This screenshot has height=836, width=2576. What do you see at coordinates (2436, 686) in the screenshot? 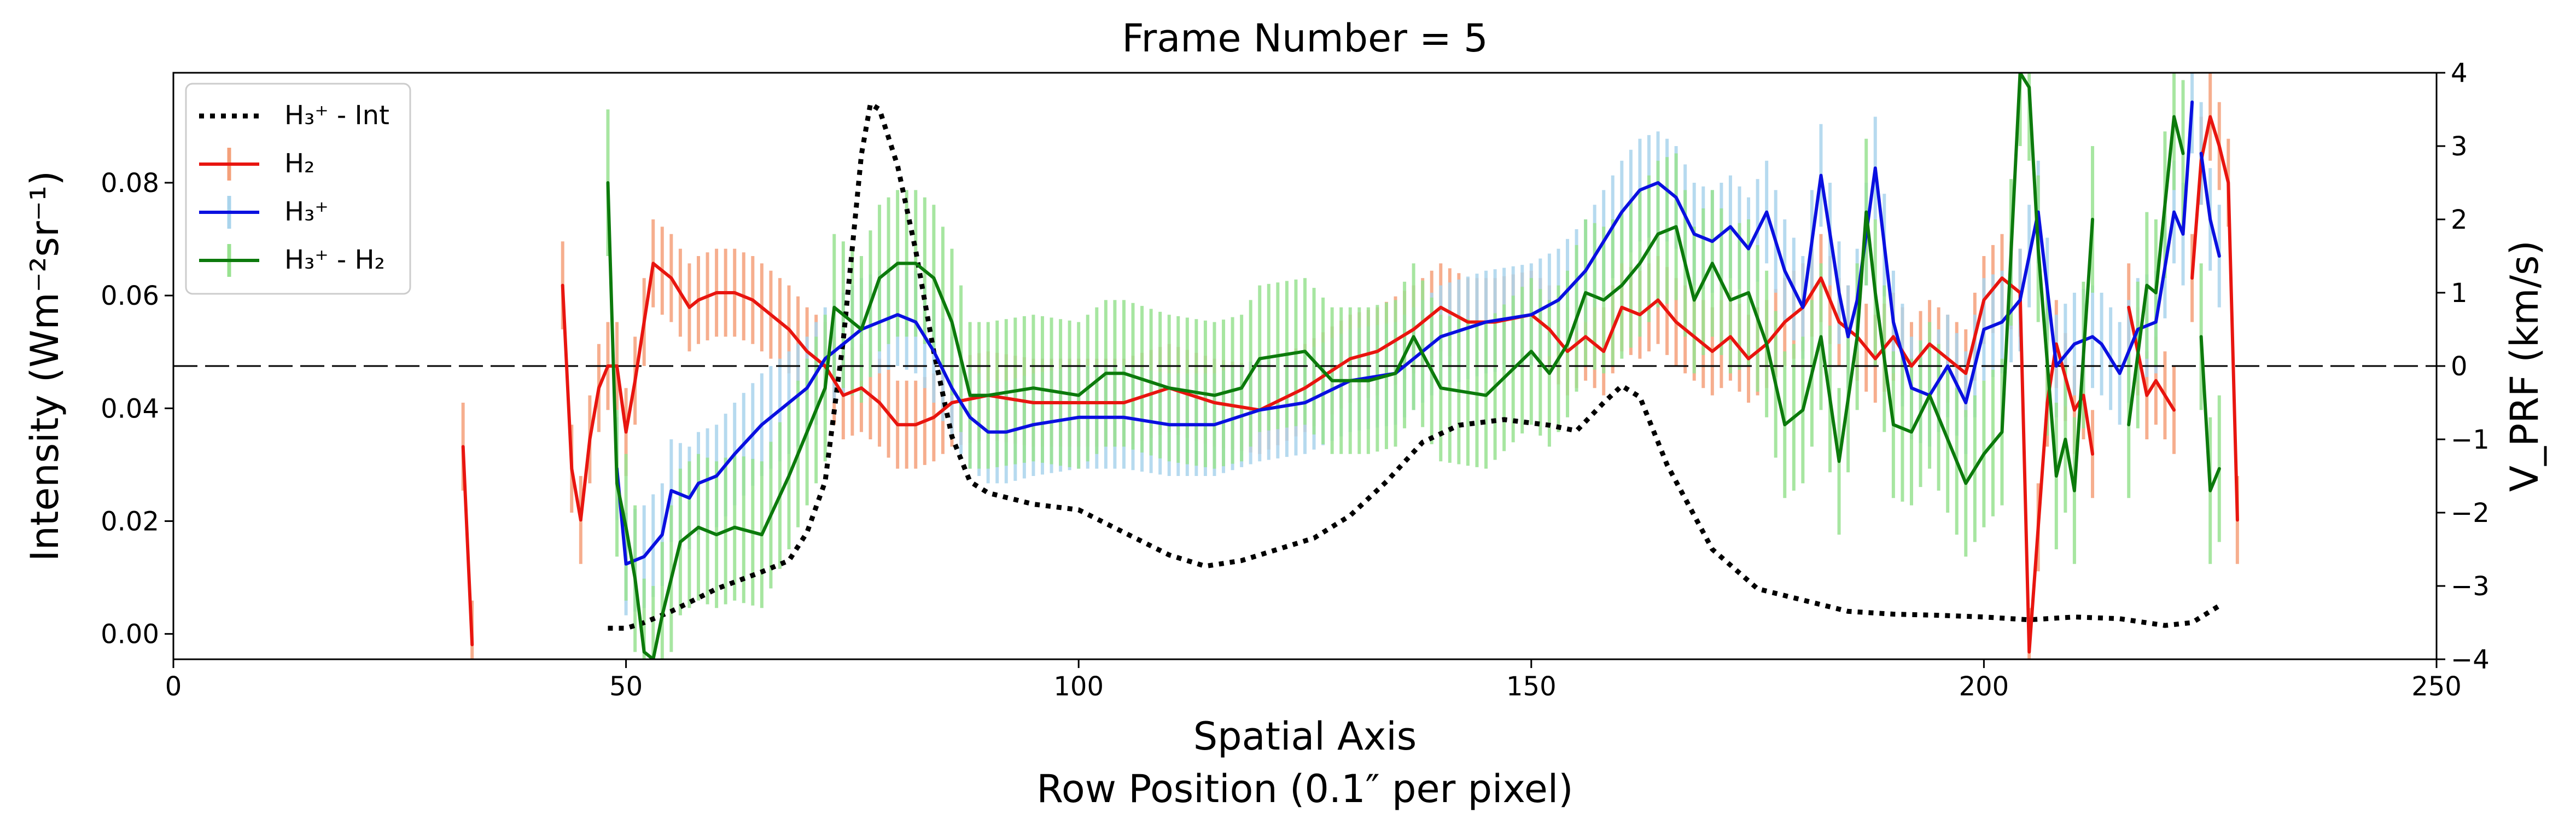
I see `x-tick-label: 250` at bounding box center [2436, 686].